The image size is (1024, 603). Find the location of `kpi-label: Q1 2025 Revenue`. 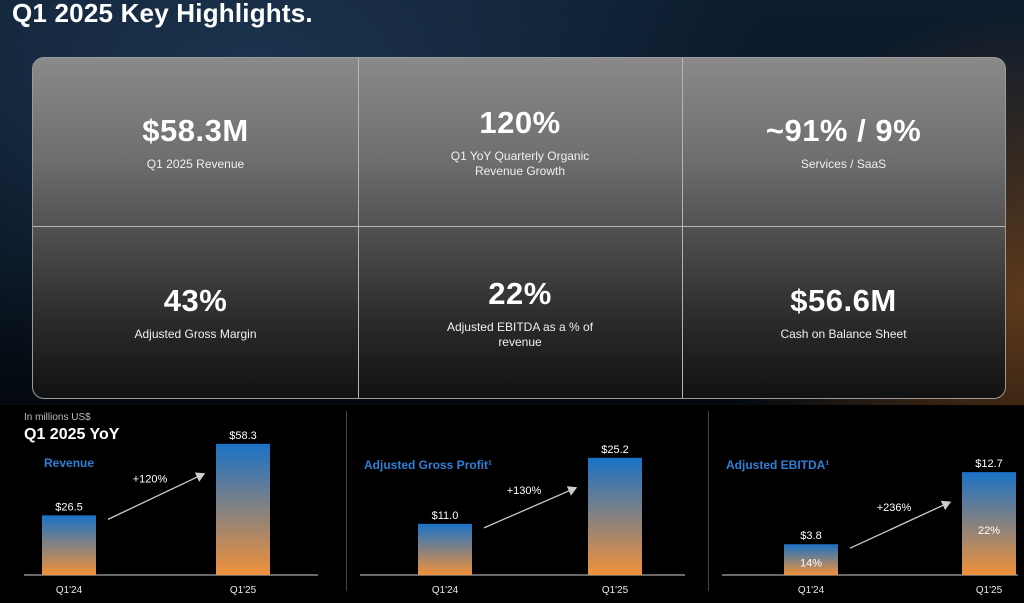

kpi-label: Q1 2025 Revenue is located at coordinates (195, 163).